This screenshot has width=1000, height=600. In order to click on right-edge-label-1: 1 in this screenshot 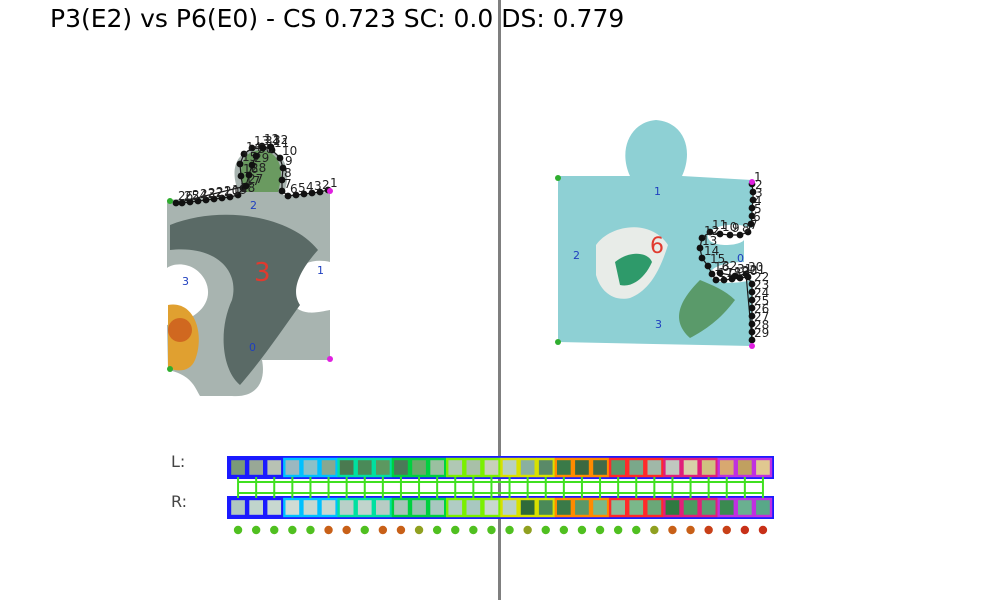, I will do `click(657, 191)`.